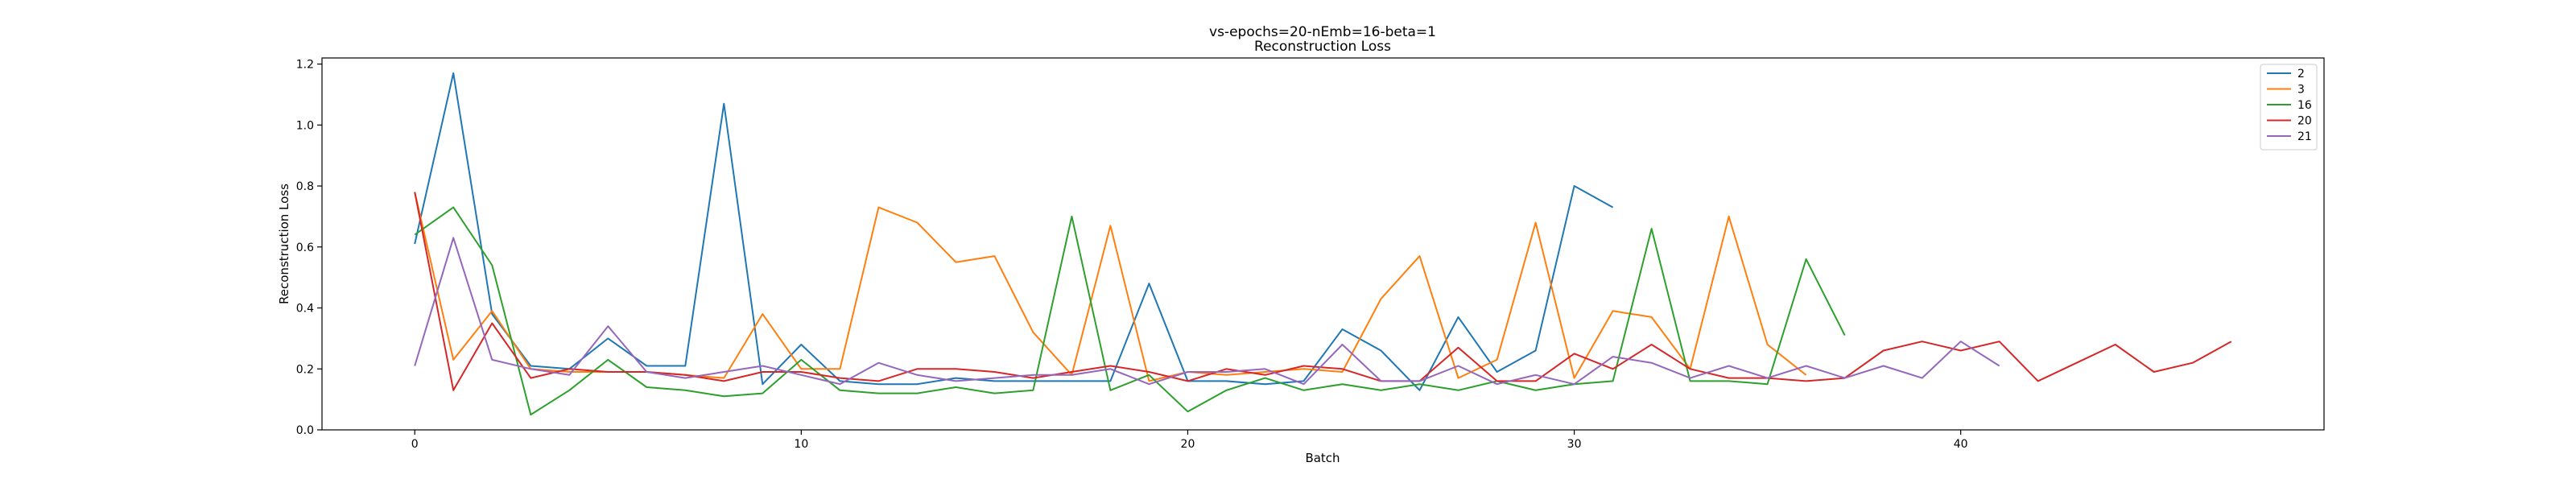 This screenshot has height=483, width=2576. Describe the element at coordinates (305, 126) in the screenshot. I see `y-tick-label: 1.0` at that location.